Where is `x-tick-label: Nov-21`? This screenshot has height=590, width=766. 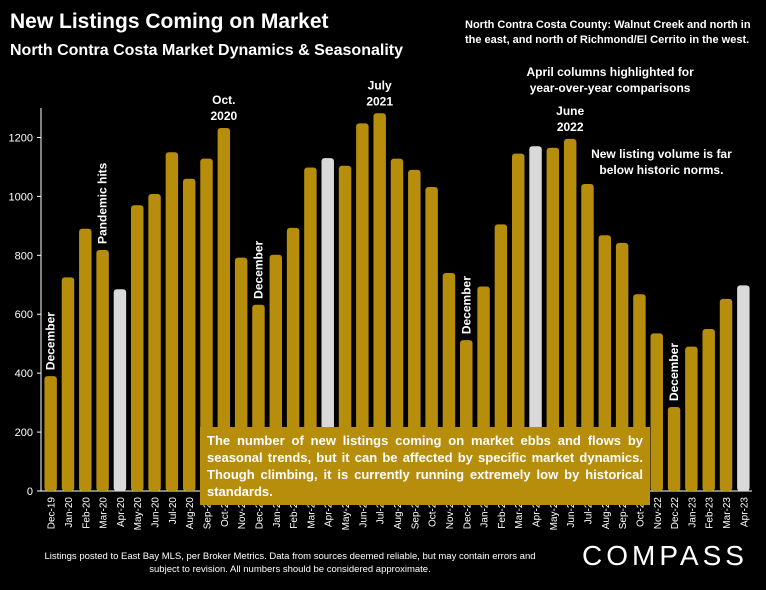
x-tick-label: Nov-21 is located at coordinates (450, 513).